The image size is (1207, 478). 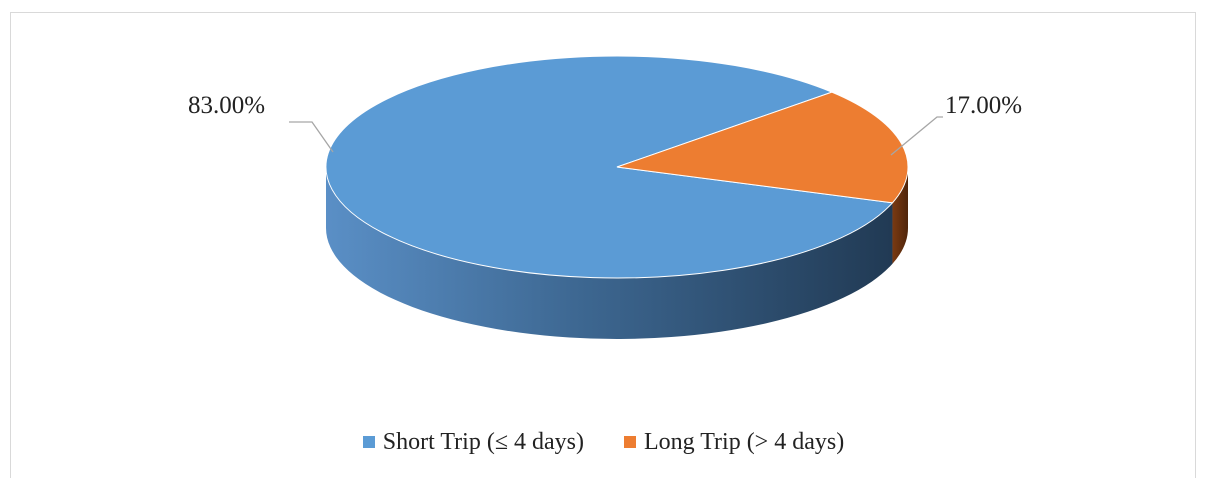 I want to click on data-labels: 83.00% 17.00%, so click(x=605, y=124).